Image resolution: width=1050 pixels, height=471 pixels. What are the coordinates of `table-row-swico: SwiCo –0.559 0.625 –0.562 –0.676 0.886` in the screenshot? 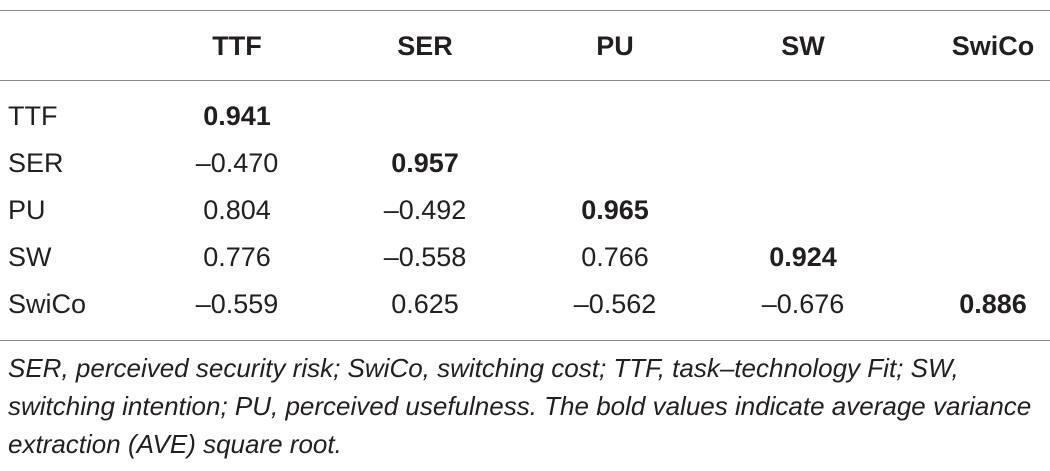 It's located at (525, 304).